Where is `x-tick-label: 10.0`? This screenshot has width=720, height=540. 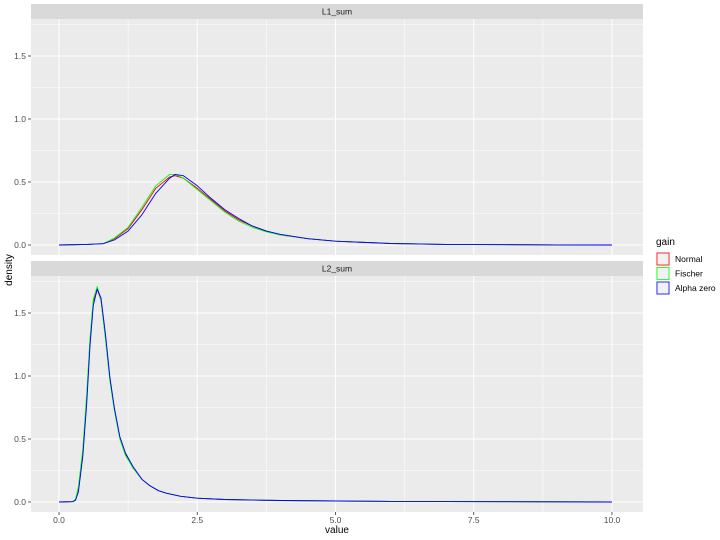 x-tick-label: 10.0 is located at coordinates (612, 520).